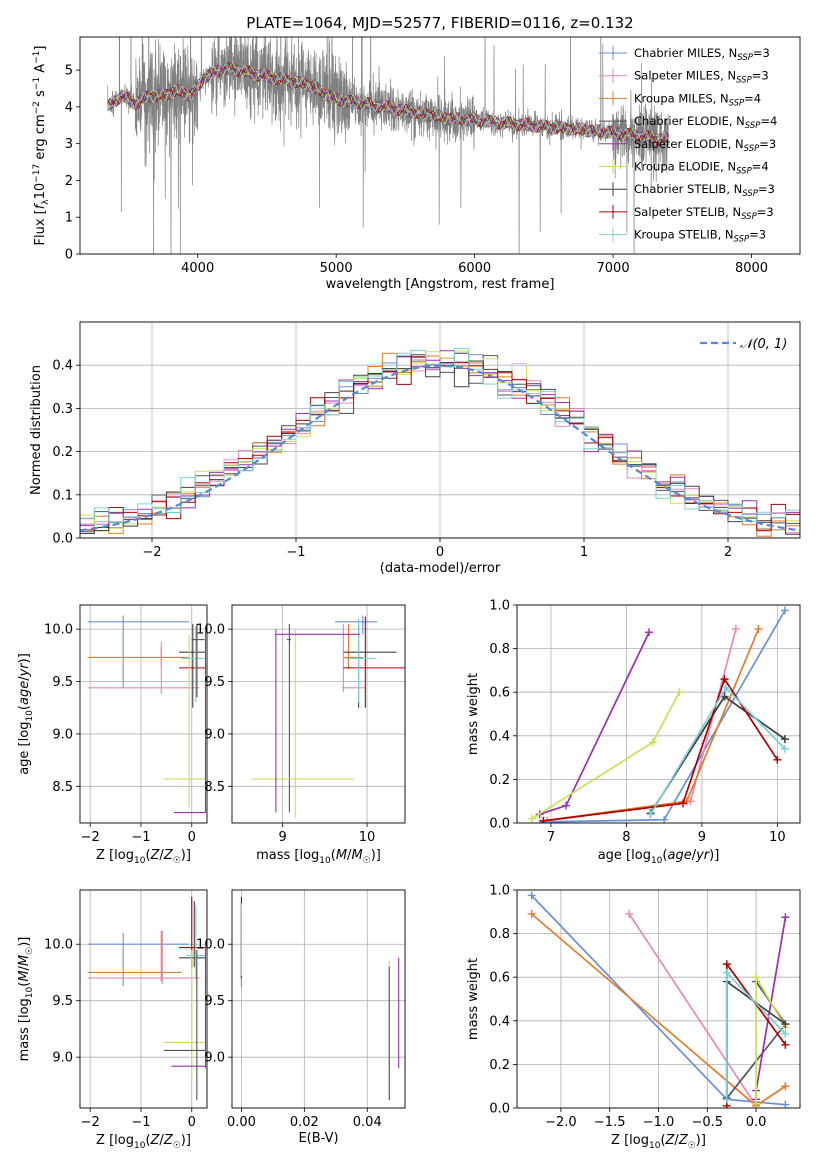  What do you see at coordinates (499, 736) in the screenshot?
I see `y-tick-label-2: 0.4` at bounding box center [499, 736].